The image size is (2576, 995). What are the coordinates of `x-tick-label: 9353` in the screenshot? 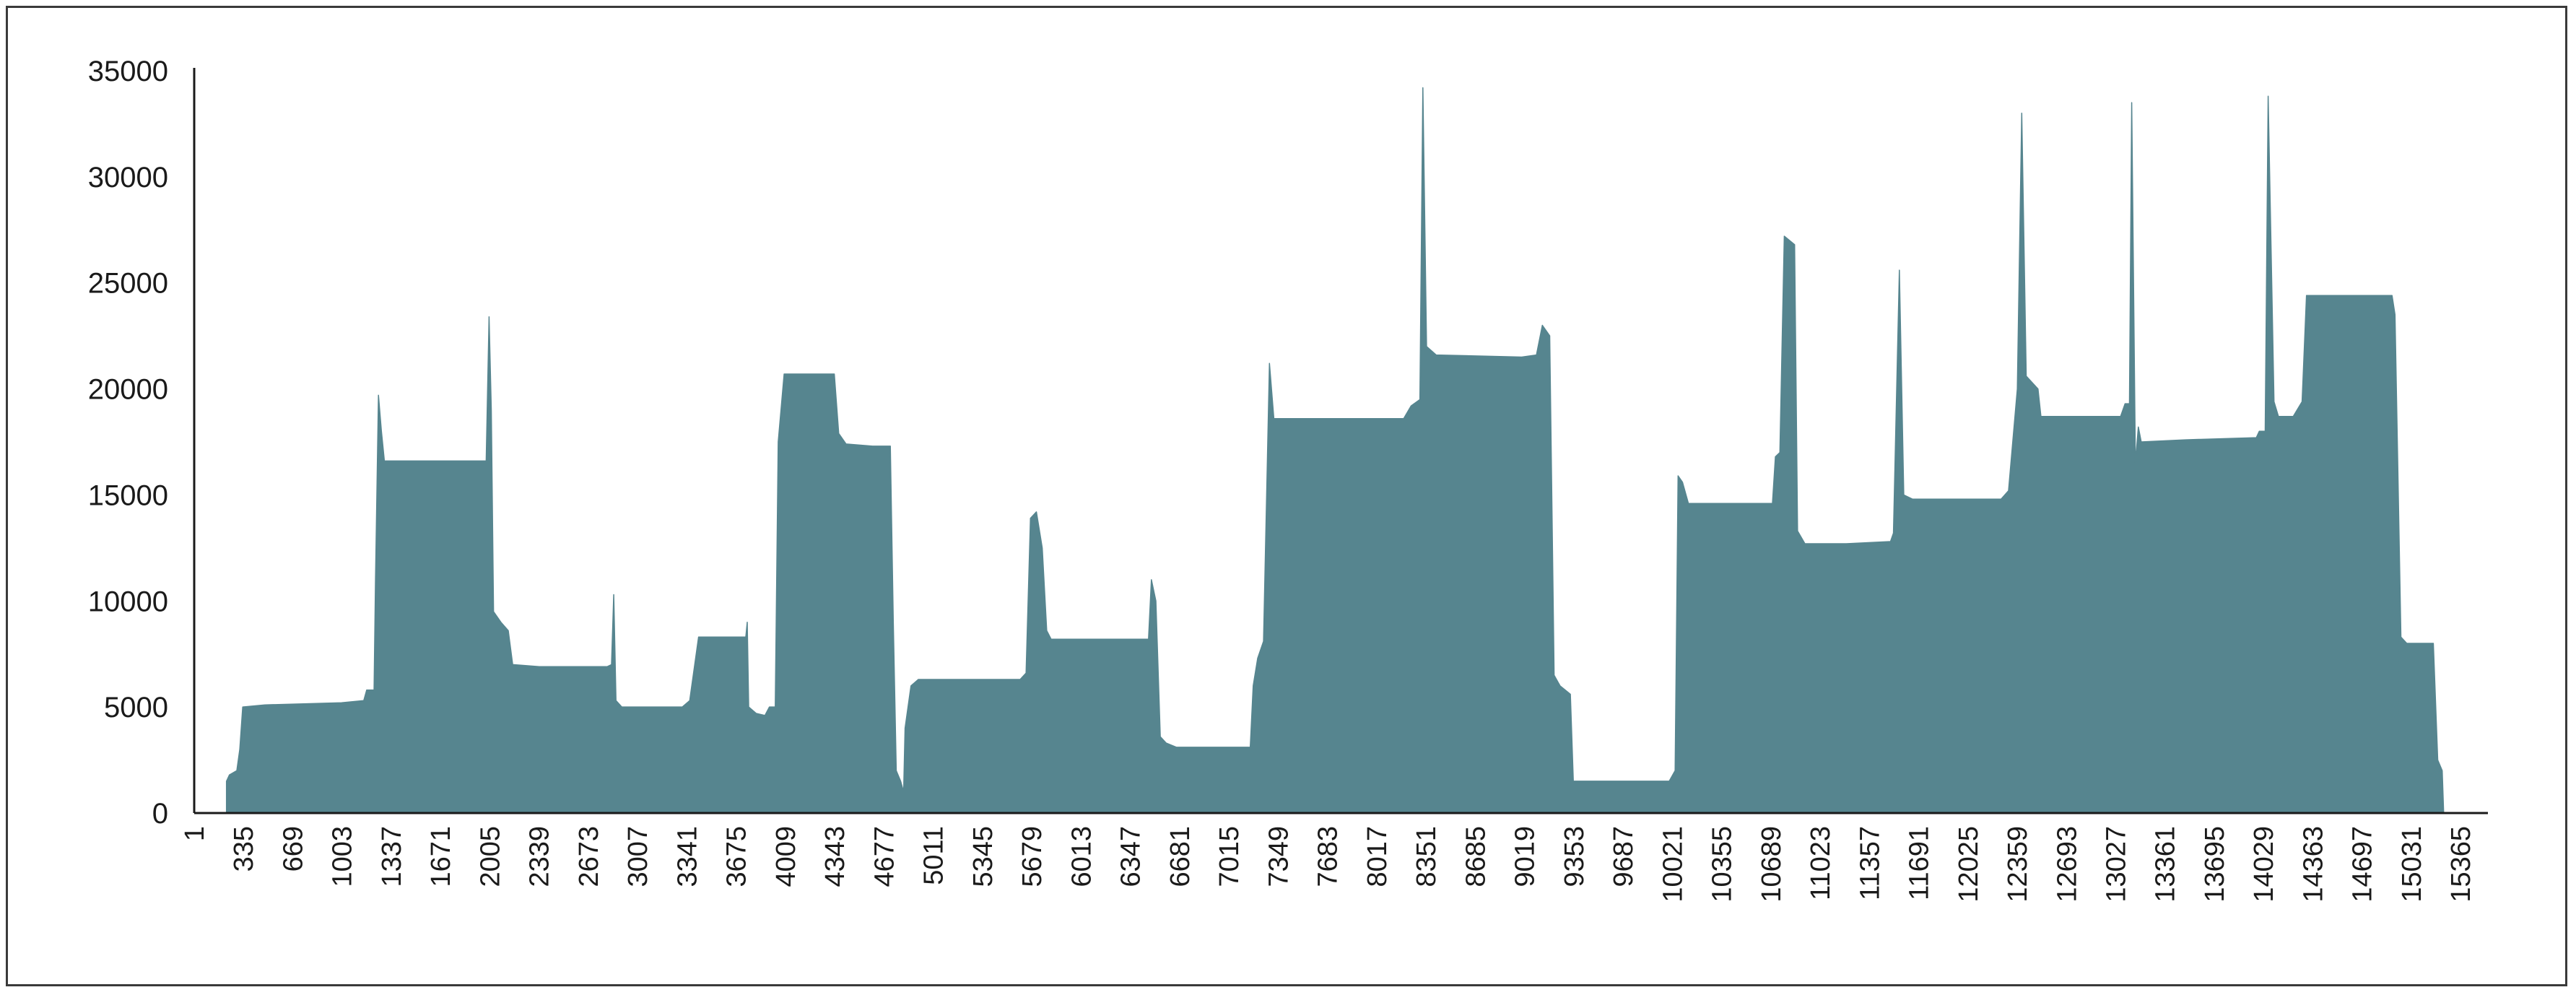 It's located at (1574, 857).